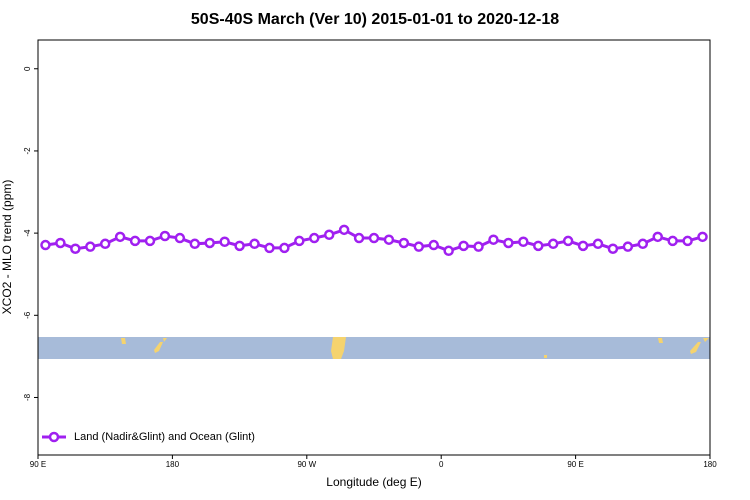  Describe the element at coordinates (27, 397) in the screenshot. I see `y-tick-label: -8` at that location.